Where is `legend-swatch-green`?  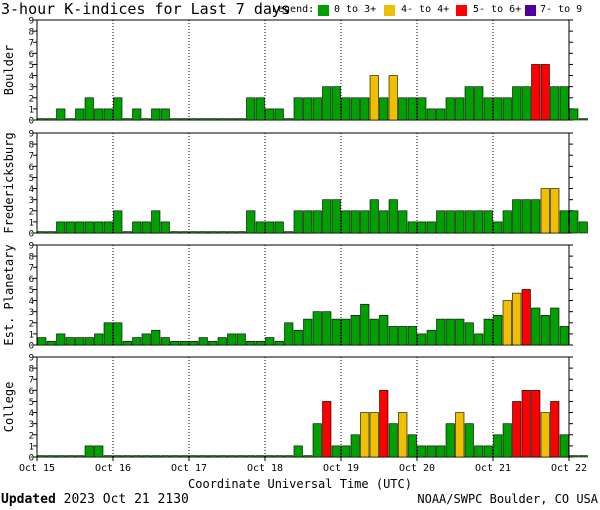 legend-swatch-green is located at coordinates (323, 10).